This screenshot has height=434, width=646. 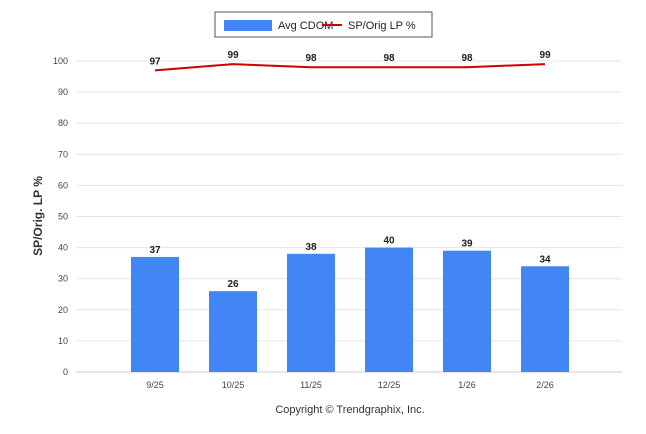 I want to click on legend-swatch-bar, so click(x=248, y=25).